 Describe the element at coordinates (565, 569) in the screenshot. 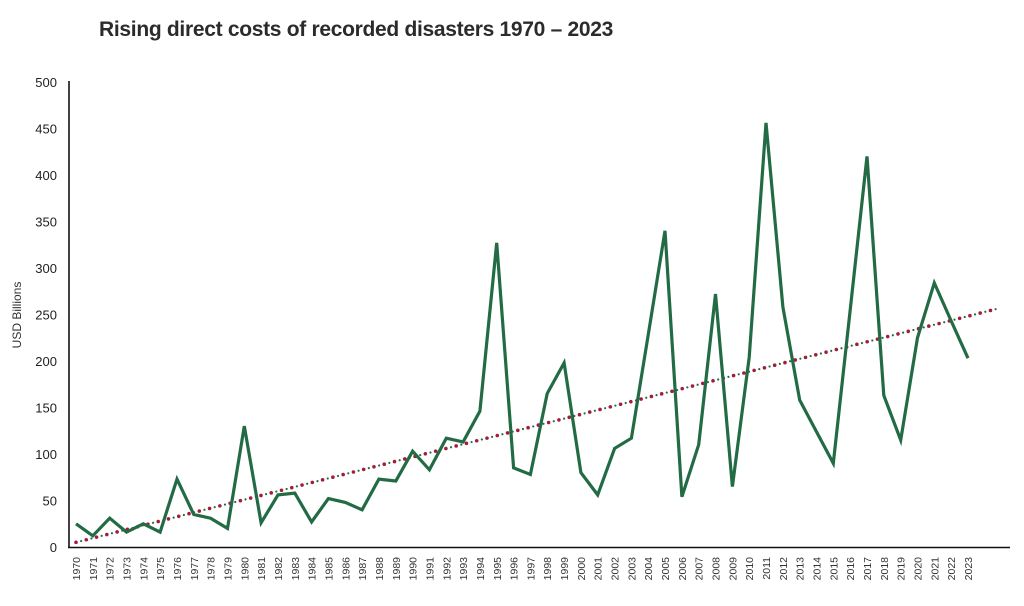

I see `x-tick-label: 1999` at that location.